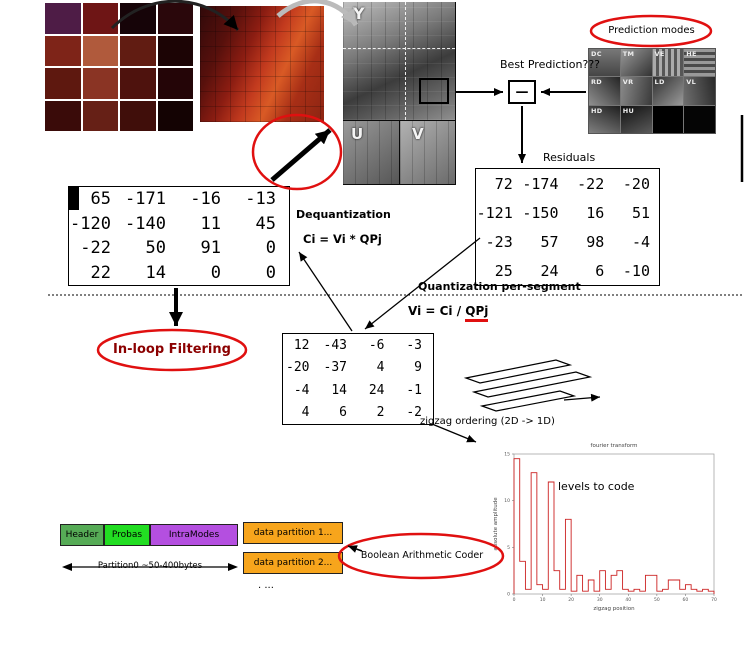 The height and width of the screenshot is (656, 744). I want to click on dequantization-label: Dequantization, so click(343, 214).